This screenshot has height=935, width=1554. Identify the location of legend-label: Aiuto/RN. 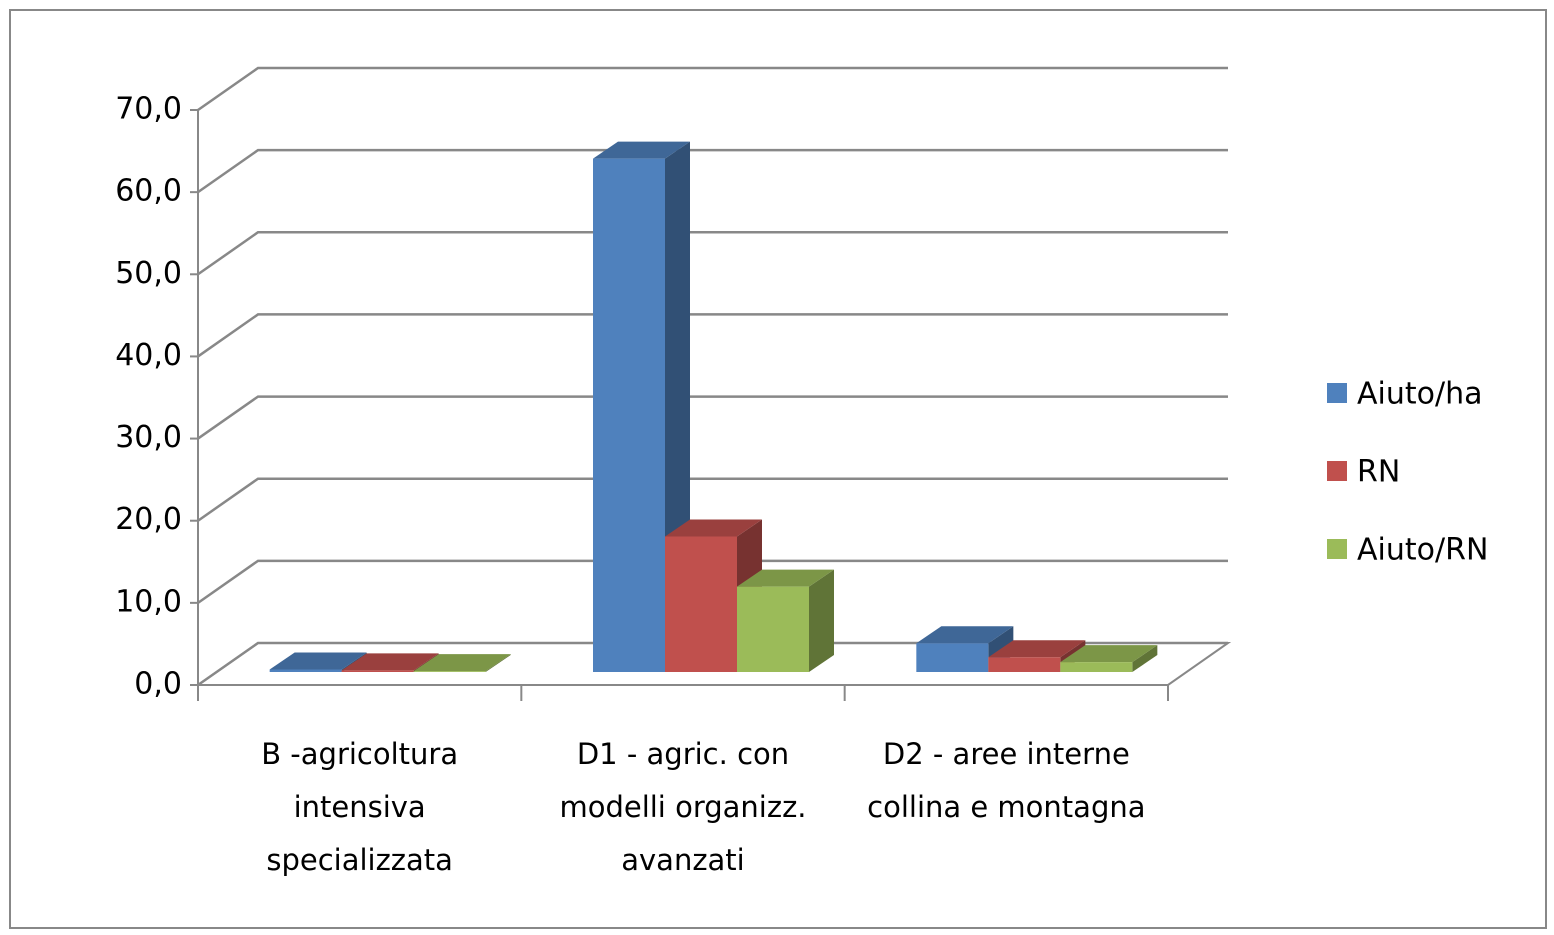
(1422, 550).